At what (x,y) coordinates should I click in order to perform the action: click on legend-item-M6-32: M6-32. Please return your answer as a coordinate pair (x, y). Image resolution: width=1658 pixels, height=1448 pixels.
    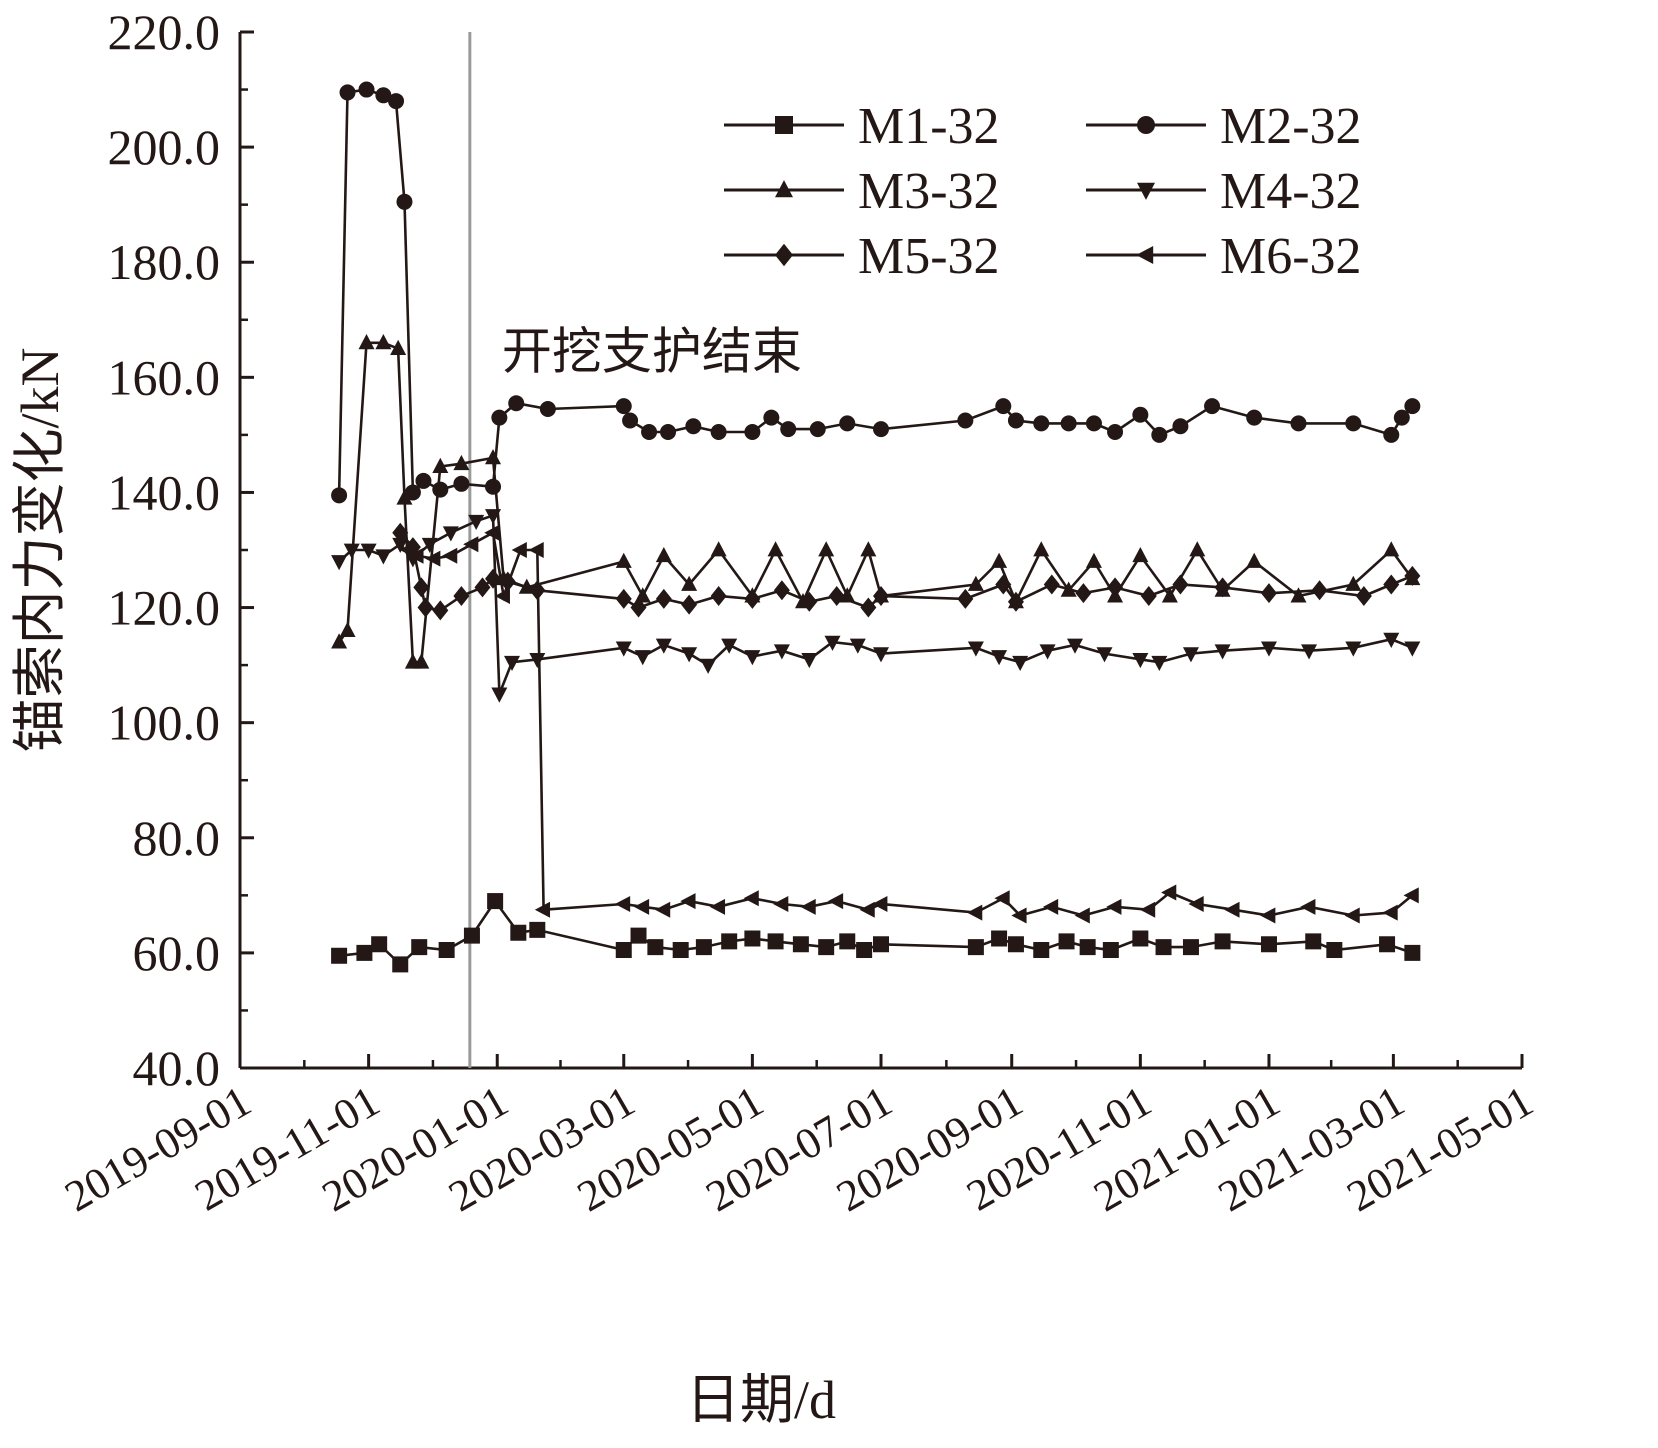
    Looking at the image, I should click on (1224, 256).